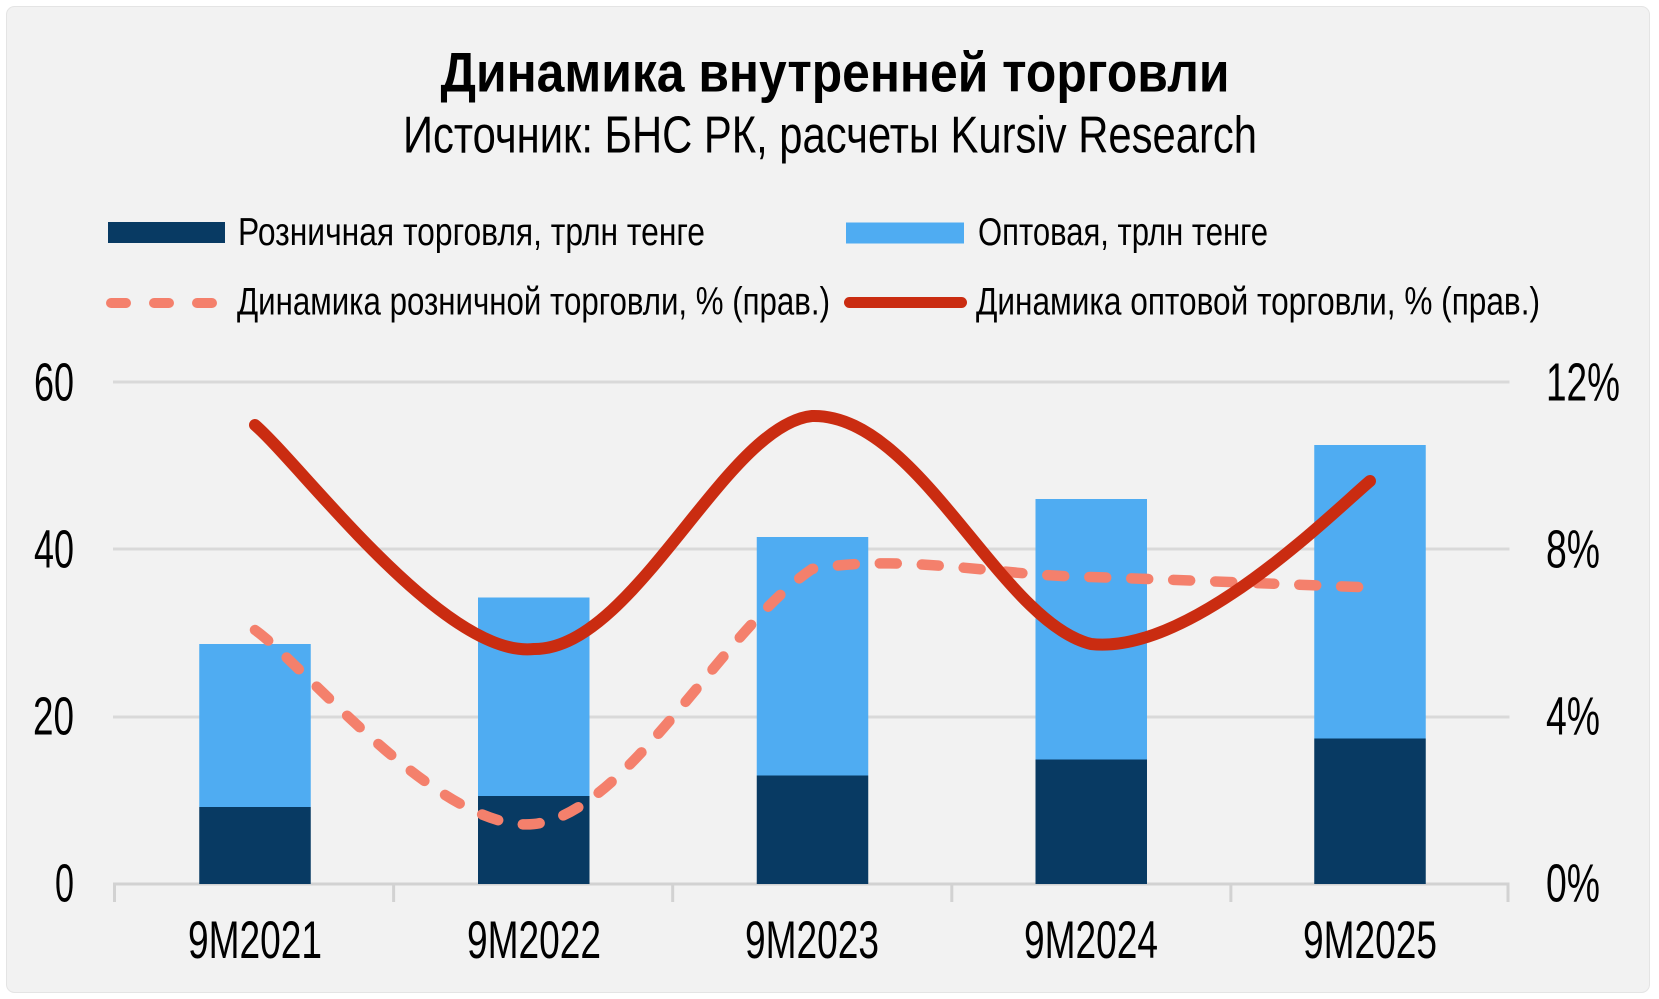 The width and height of the screenshot is (1659, 999). What do you see at coordinates (1573, 550) in the screenshot?
I see `svg-text: 8%` at bounding box center [1573, 550].